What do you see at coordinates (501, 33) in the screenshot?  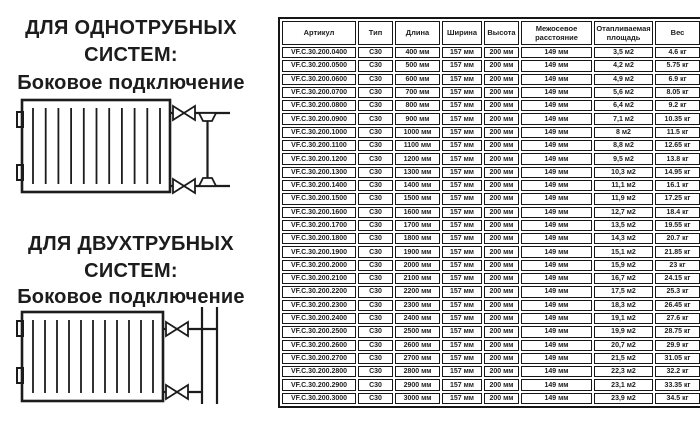 I see `column-header: Высота` at bounding box center [501, 33].